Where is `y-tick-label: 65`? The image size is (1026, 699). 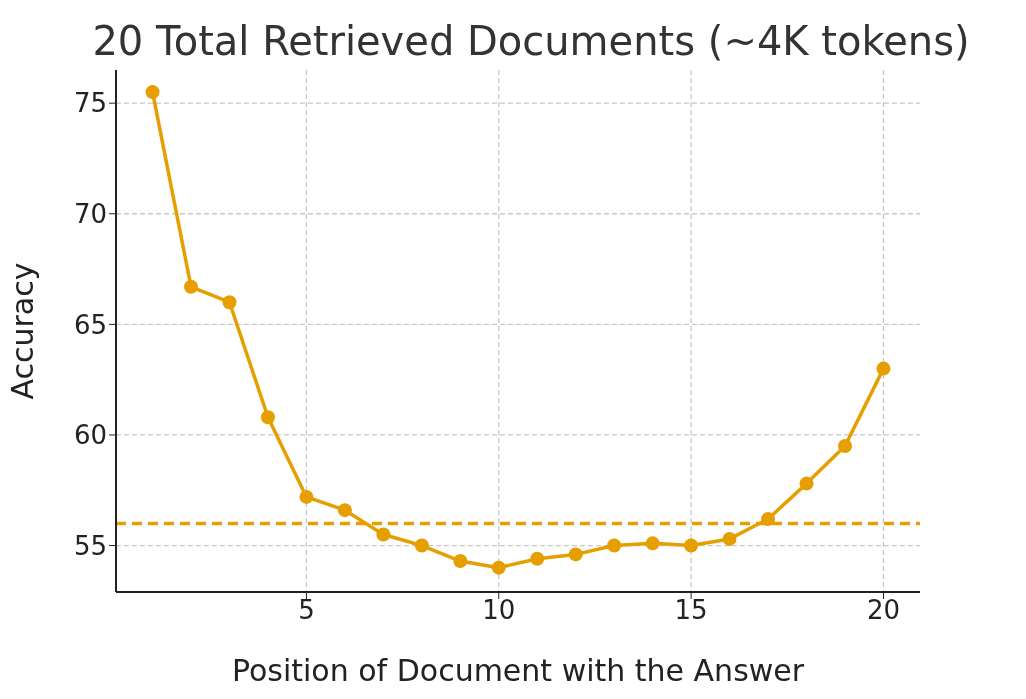
y-tick-label: 65 is located at coordinates (90, 324).